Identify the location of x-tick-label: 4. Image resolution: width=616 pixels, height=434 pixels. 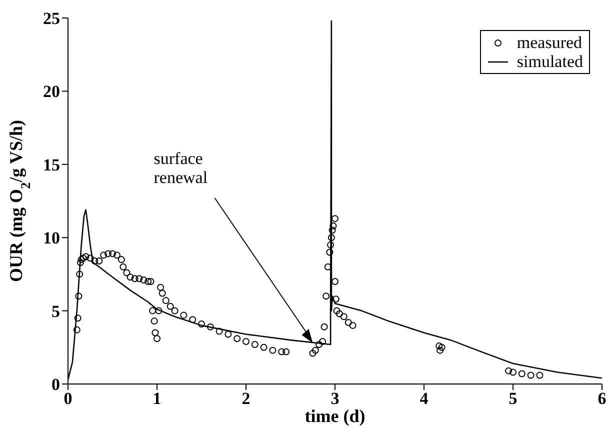
(424, 398).